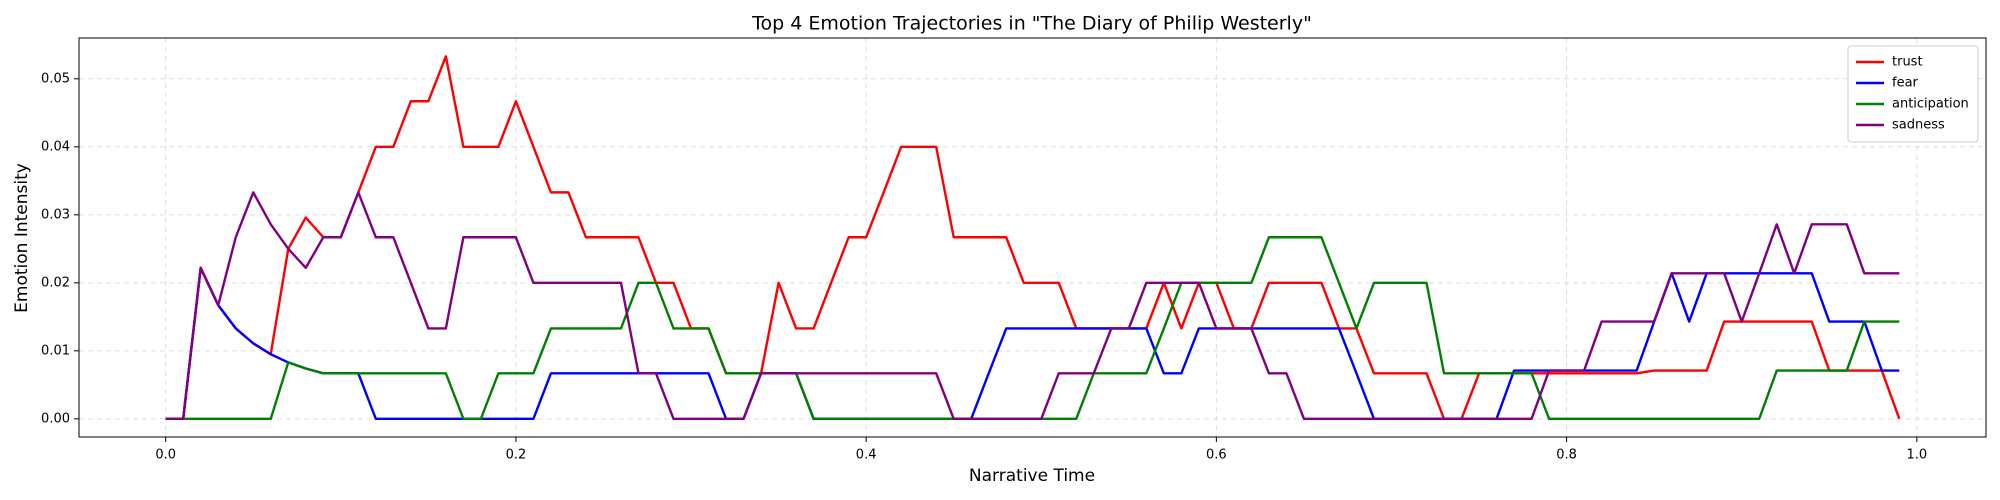 The image size is (2000, 500). What do you see at coordinates (1216, 455) in the screenshot?
I see `x-tick-label: 0.6` at bounding box center [1216, 455].